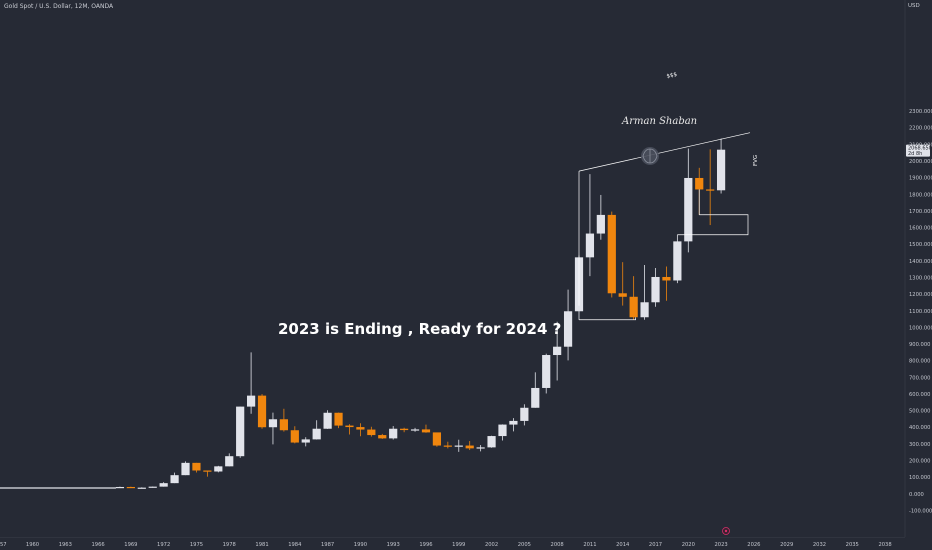 This screenshot has width=932, height=550. I want to click on candle-1971, so click(152, 487).